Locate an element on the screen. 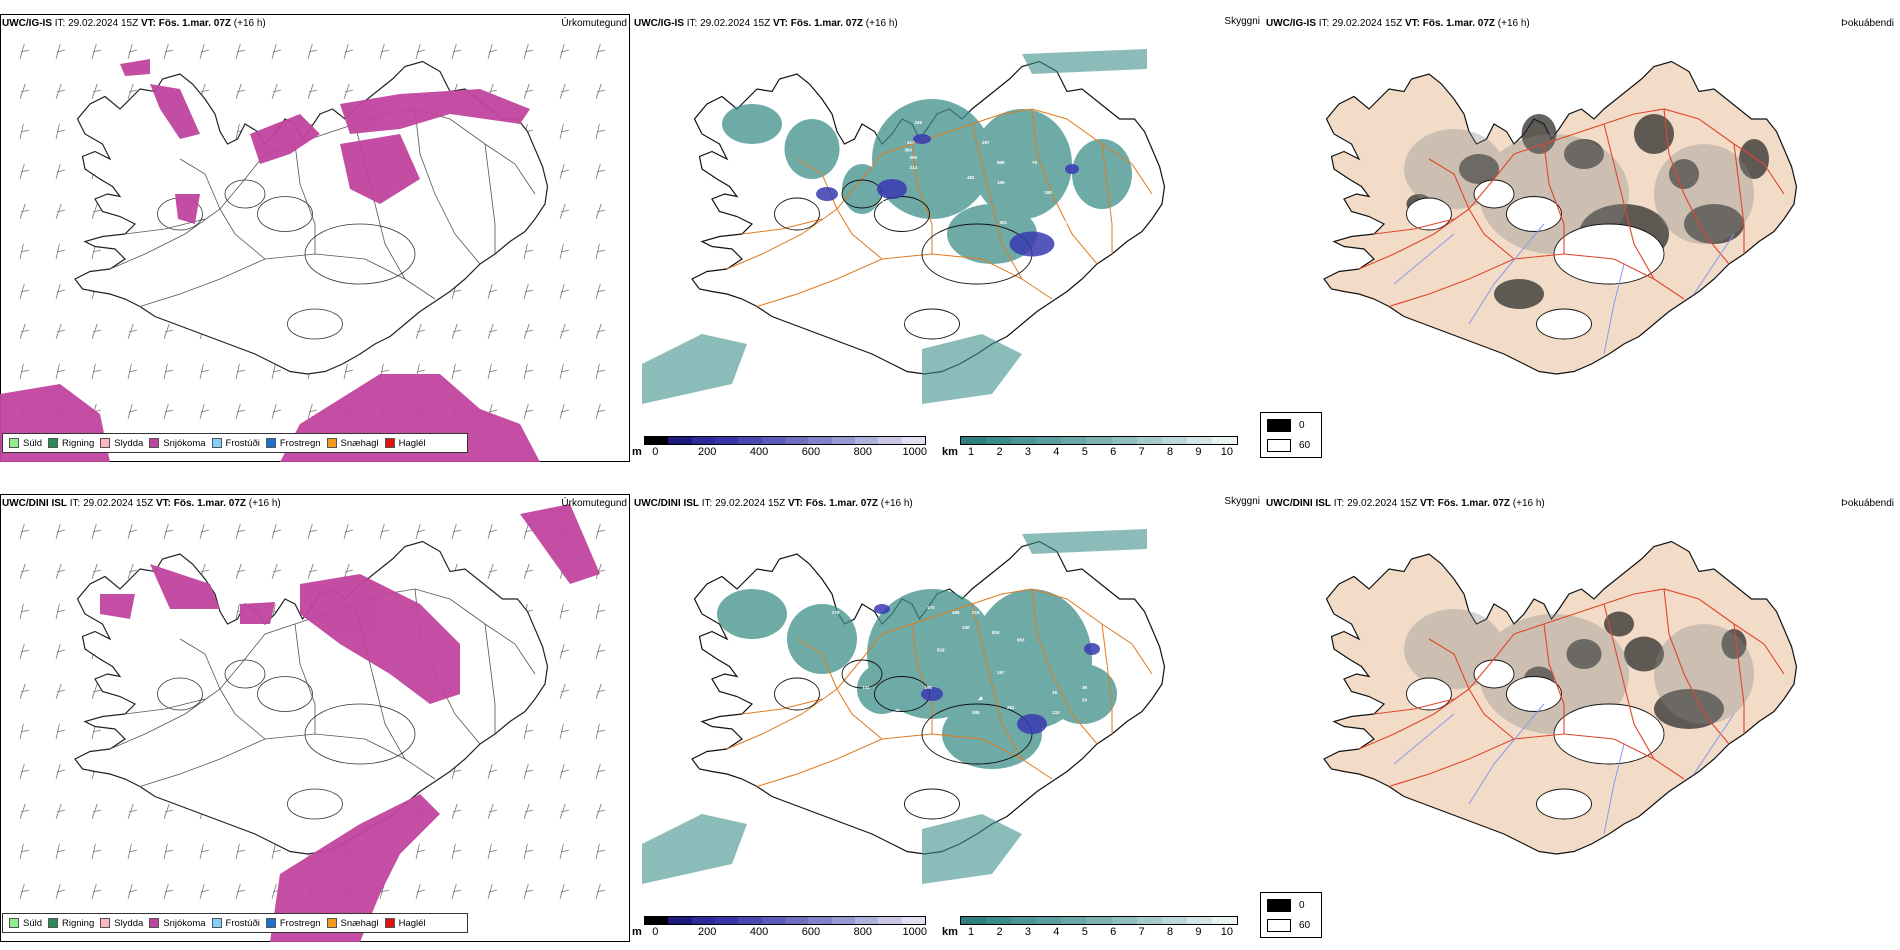 The height and width of the screenshot is (950, 1900). colorbar-ticks: 1 2 3 4 5 6 7 8 9 10 is located at coordinates (1099, 933).